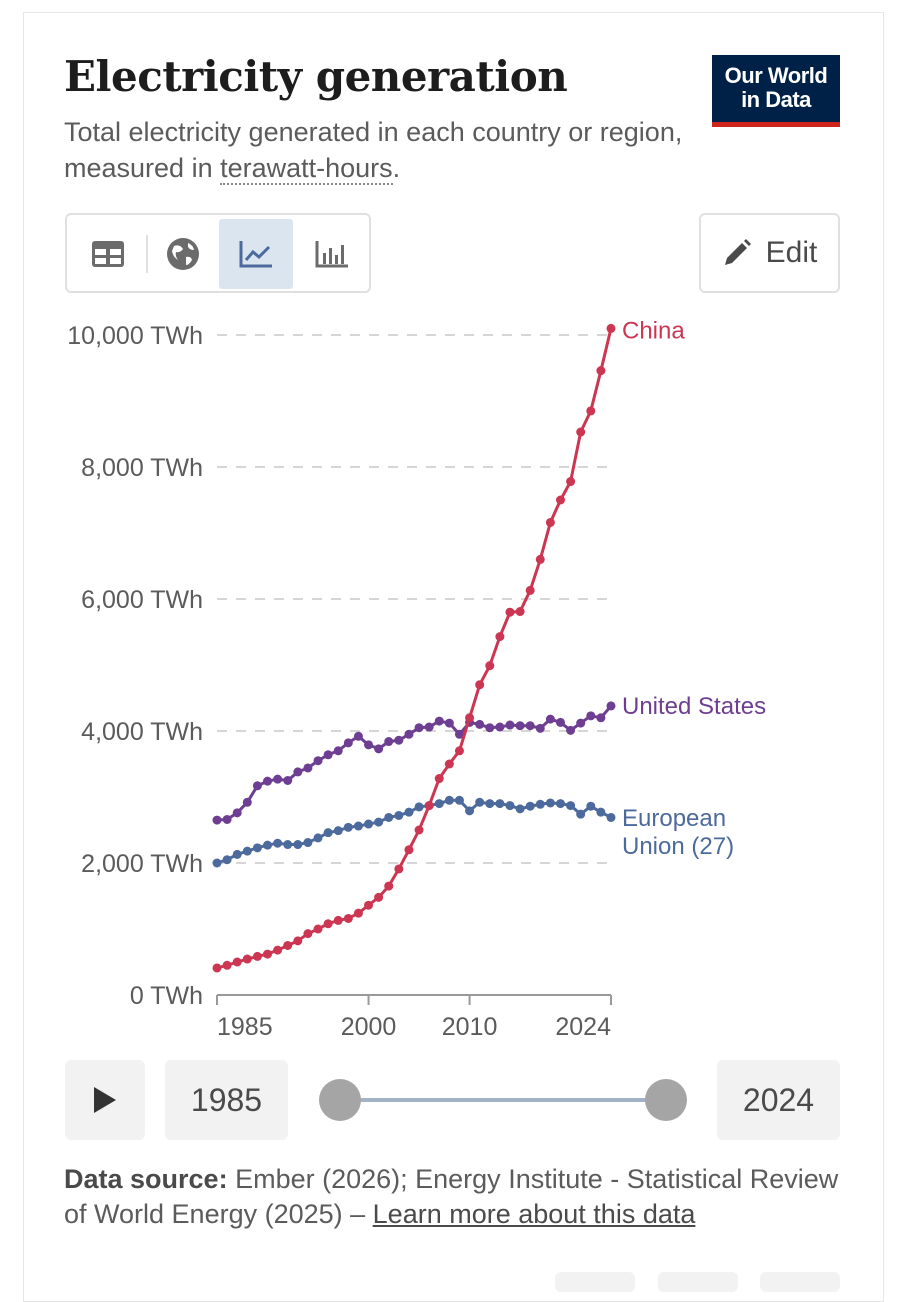 This screenshot has width=906, height=1302. Describe the element at coordinates (674, 818) in the screenshot. I see `series-label: European` at that location.